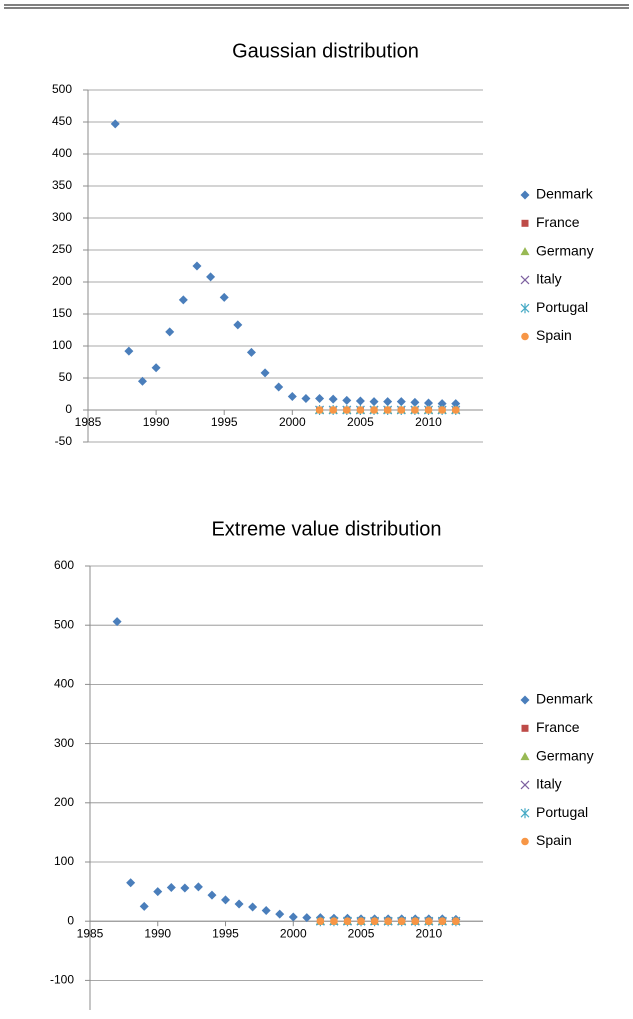 The width and height of the screenshot is (633, 1019). Describe the element at coordinates (325, 51) in the screenshot. I see `chart-title: Gaussian distribution` at that location.